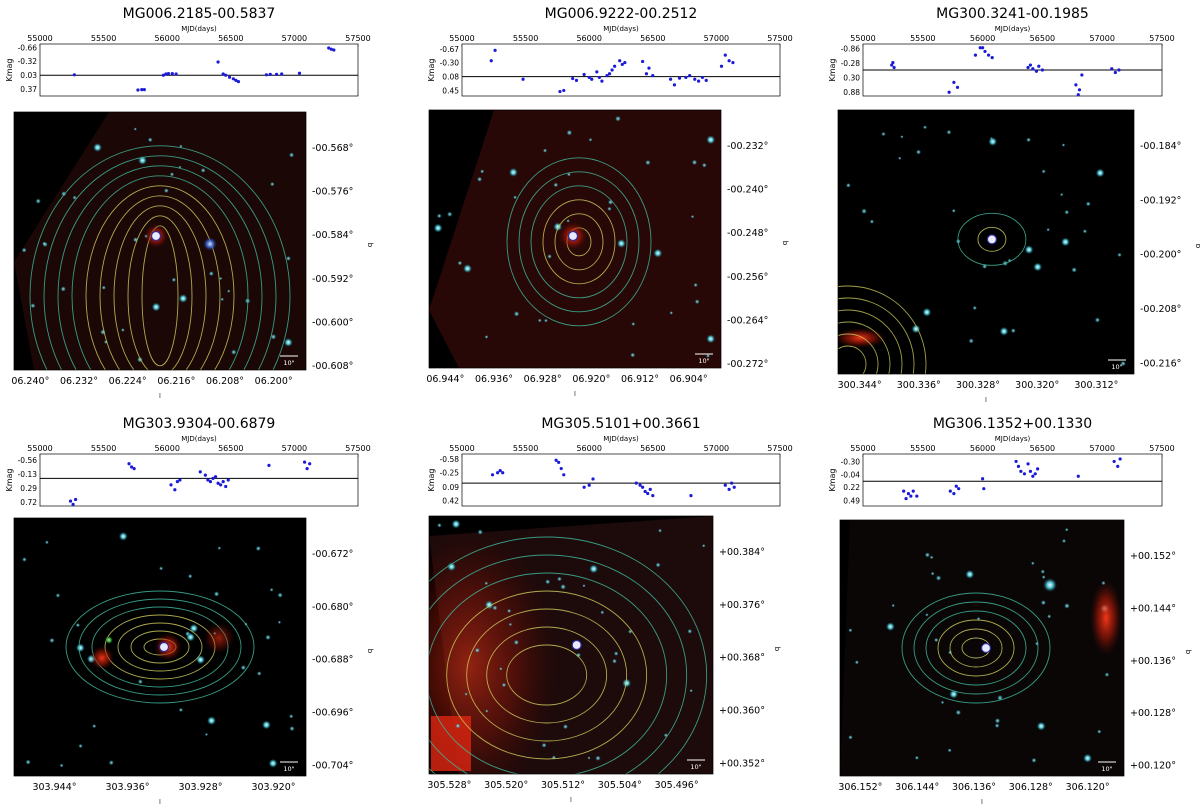 This screenshot has height=805, width=1200. I want to click on image-ylabel: b, so click(1197, 246).